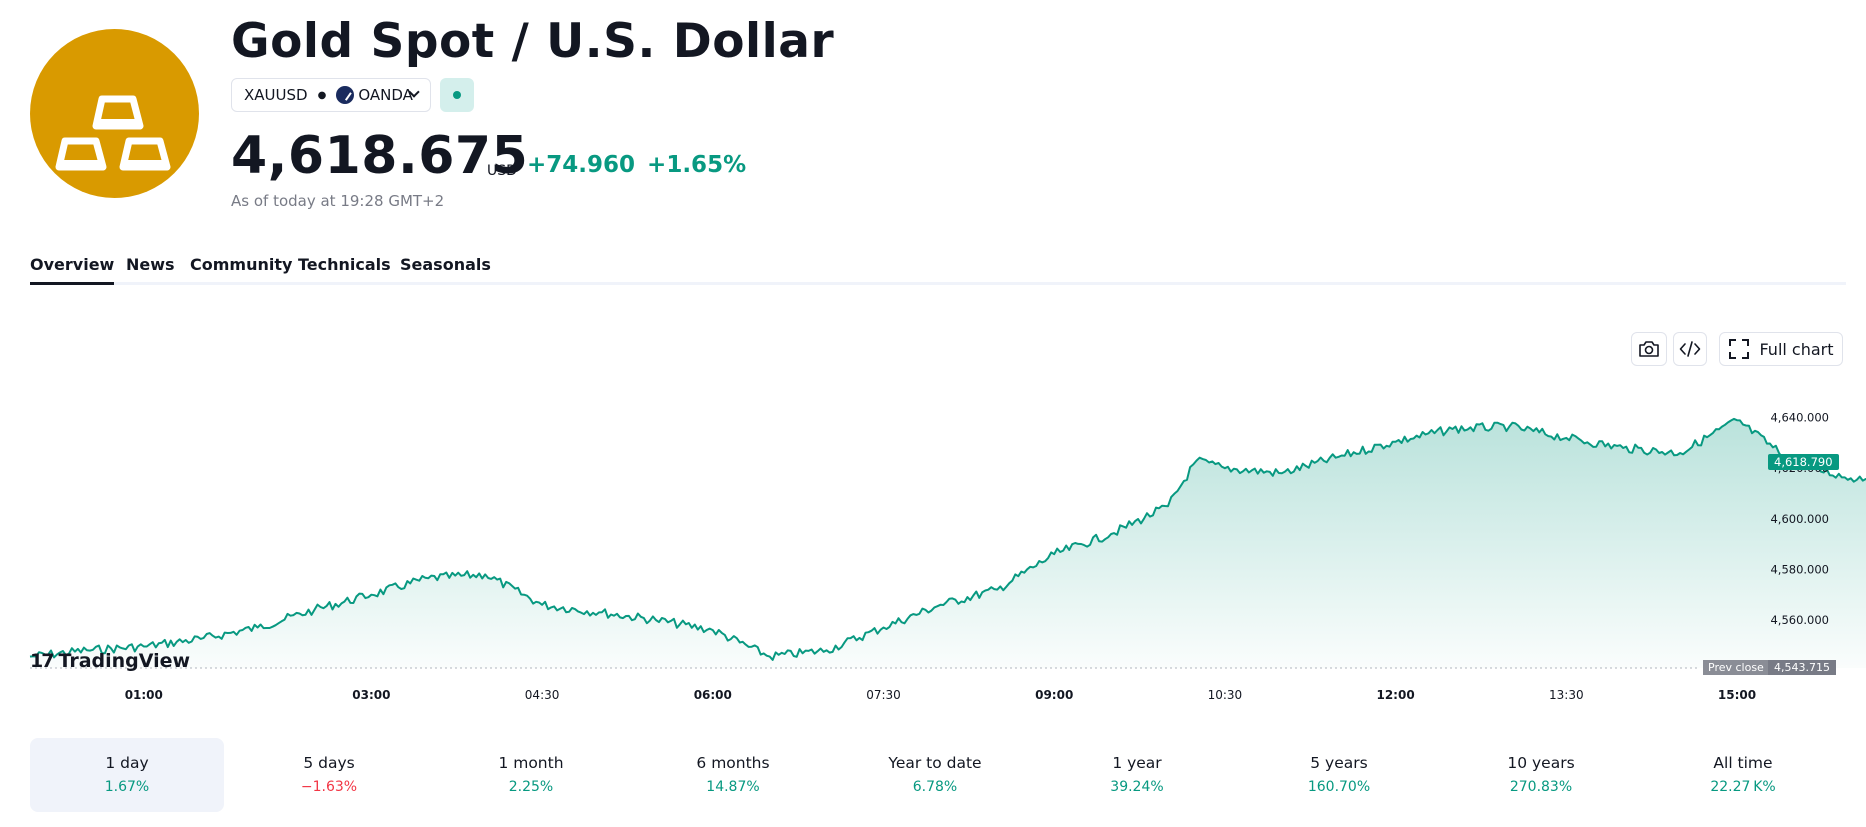  Describe the element at coordinates (502, 171) in the screenshot. I see `currency-label: USD` at that location.